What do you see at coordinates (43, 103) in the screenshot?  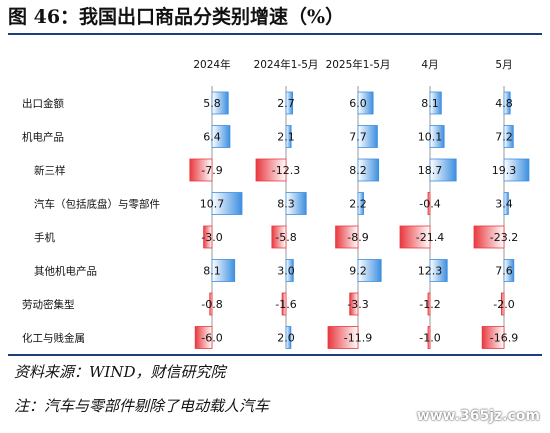 I see `category-label: 出口金额` at bounding box center [43, 103].